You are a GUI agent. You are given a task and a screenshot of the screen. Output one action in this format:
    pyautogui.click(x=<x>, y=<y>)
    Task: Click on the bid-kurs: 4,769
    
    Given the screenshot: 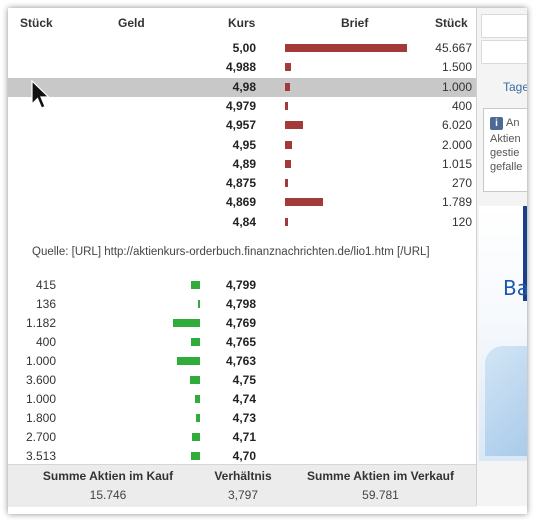 What is the action you would take?
    pyautogui.click(x=240, y=323)
    